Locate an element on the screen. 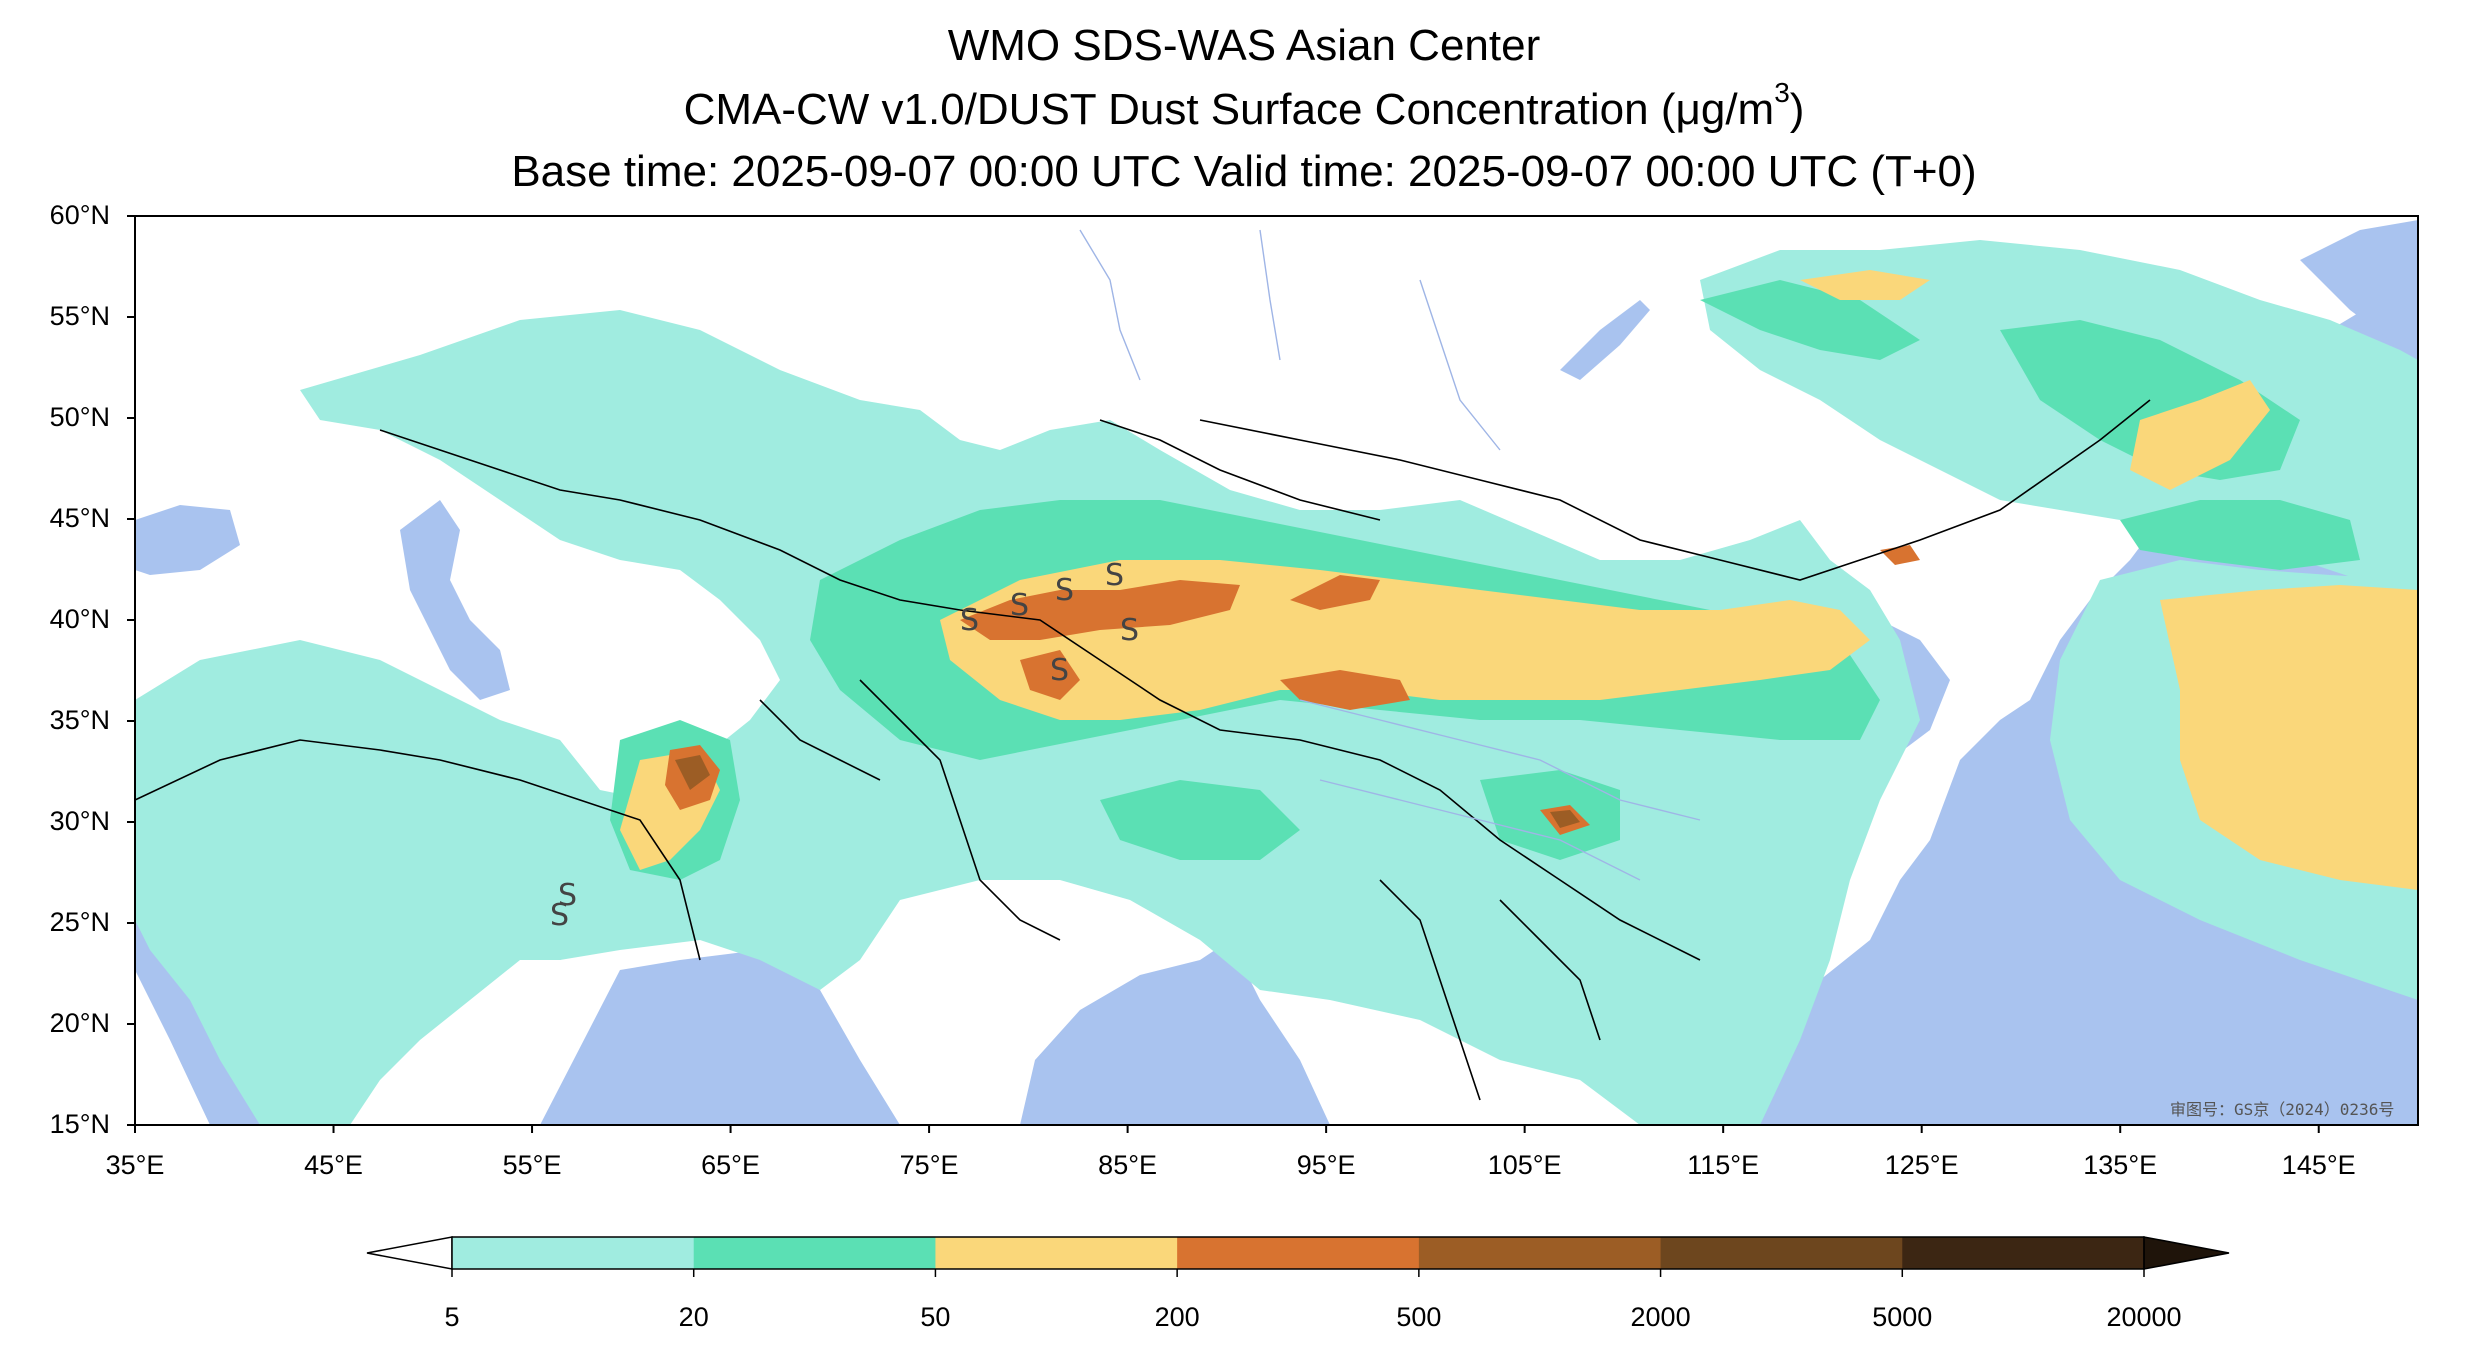  latitude-tick-label: 25°N is located at coordinates (79, 922).